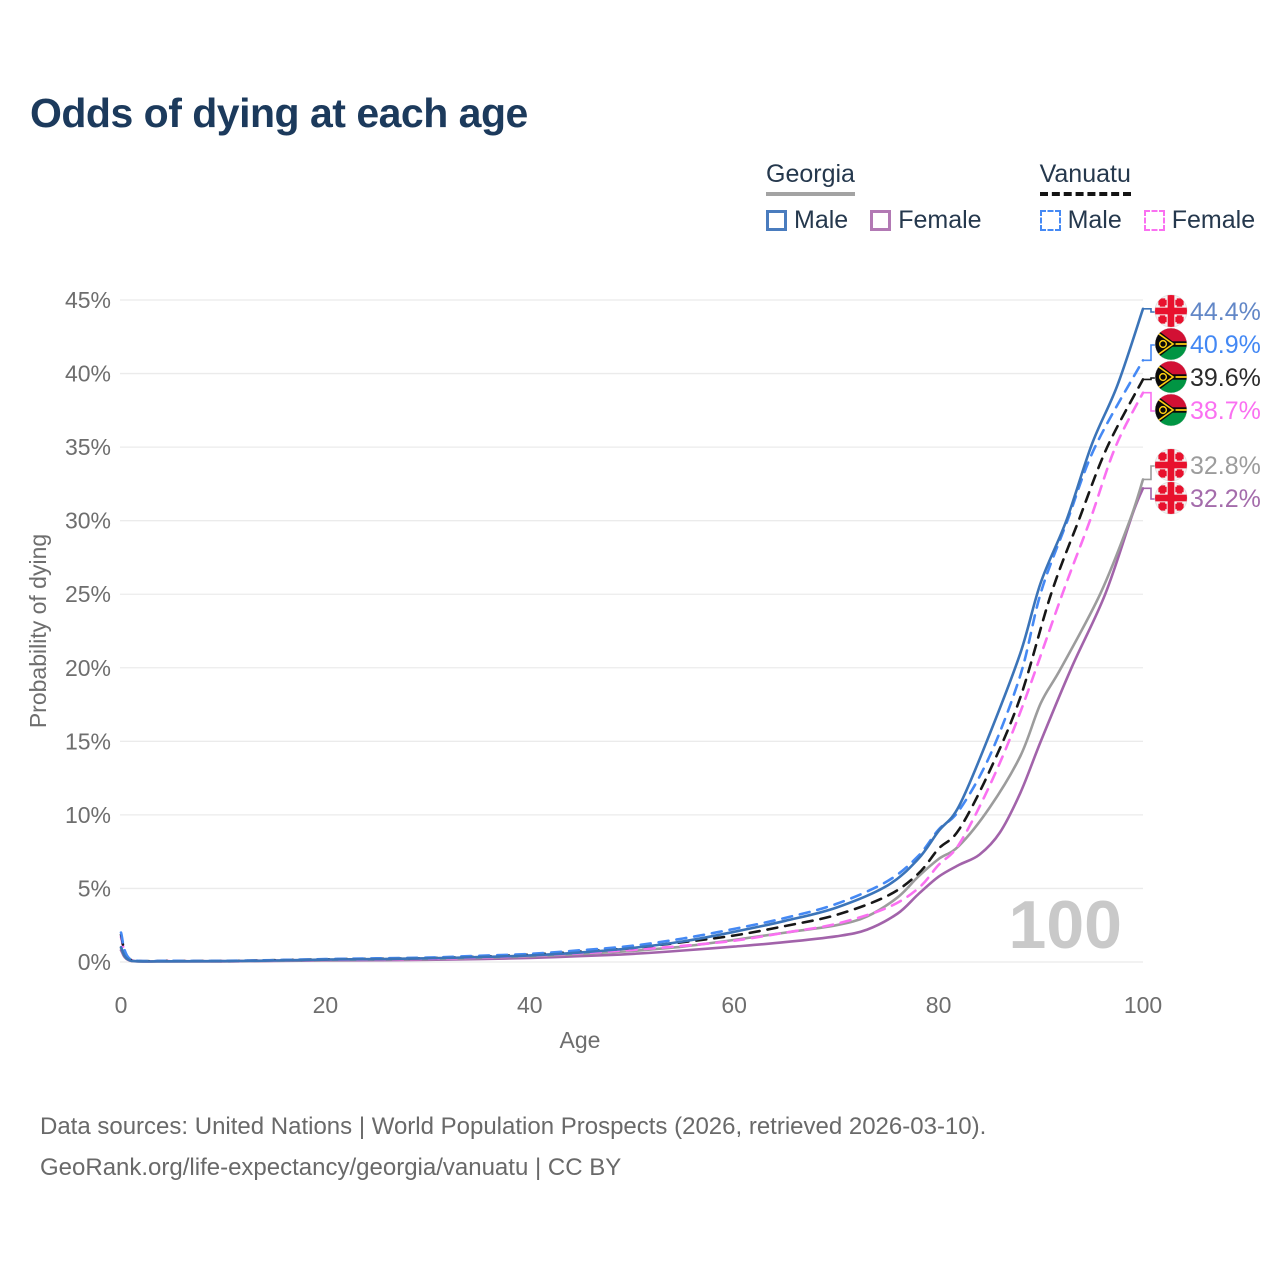 The height and width of the screenshot is (1280, 1280). I want to click on vanuatu-male-checkbox-icon, so click(1050, 220).